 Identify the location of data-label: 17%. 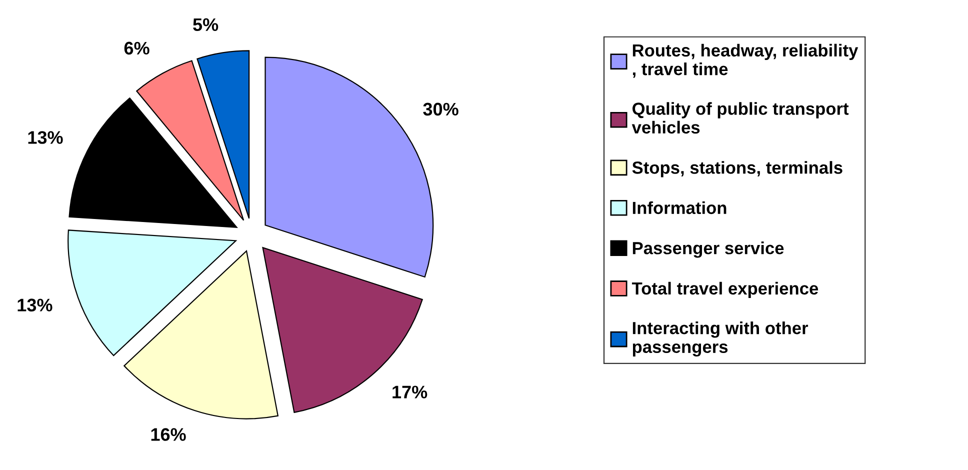
(410, 392).